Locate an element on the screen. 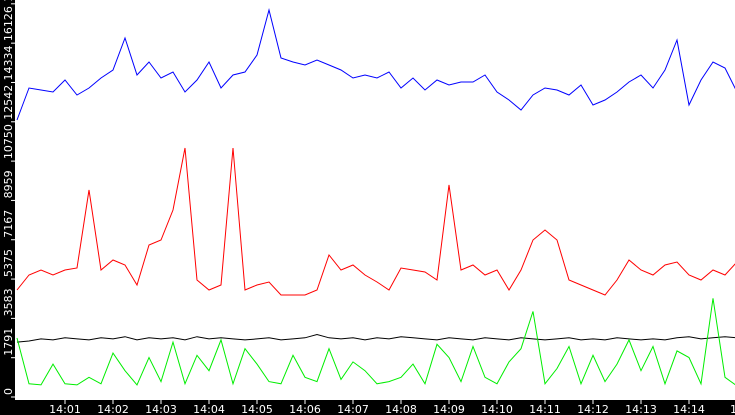  y-tick-label: 12542 is located at coordinates (8, 102).